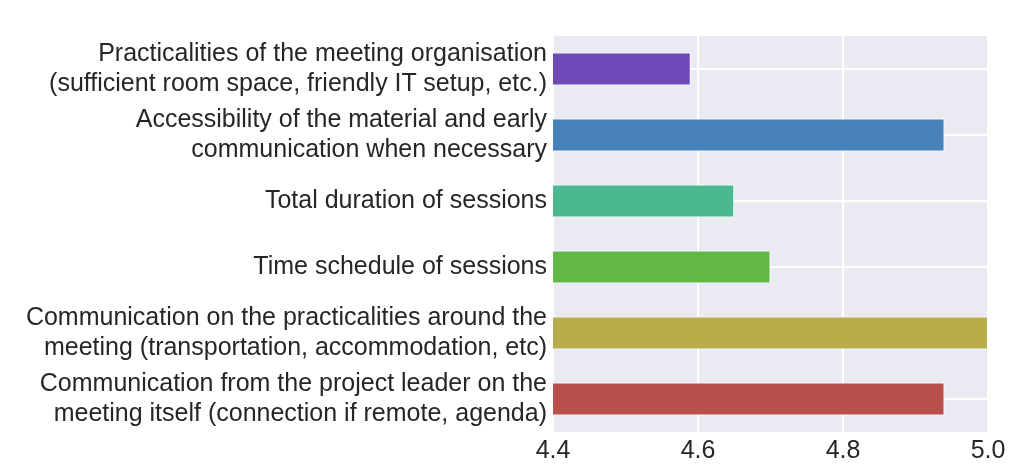 This screenshot has height=470, width=1011. What do you see at coordinates (553, 448) in the screenshot?
I see `x-tick-label: 4.4` at bounding box center [553, 448].